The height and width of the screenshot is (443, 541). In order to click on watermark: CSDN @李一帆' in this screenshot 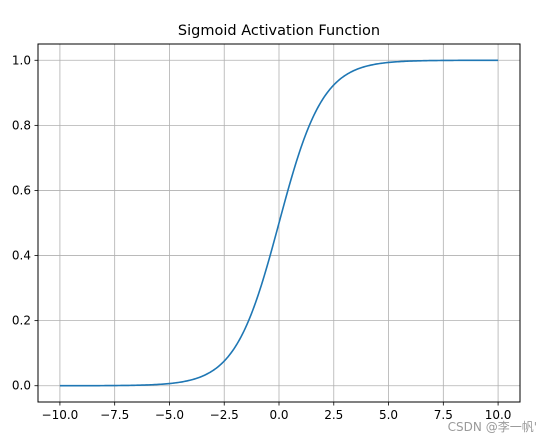, I will do `click(492, 426)`.